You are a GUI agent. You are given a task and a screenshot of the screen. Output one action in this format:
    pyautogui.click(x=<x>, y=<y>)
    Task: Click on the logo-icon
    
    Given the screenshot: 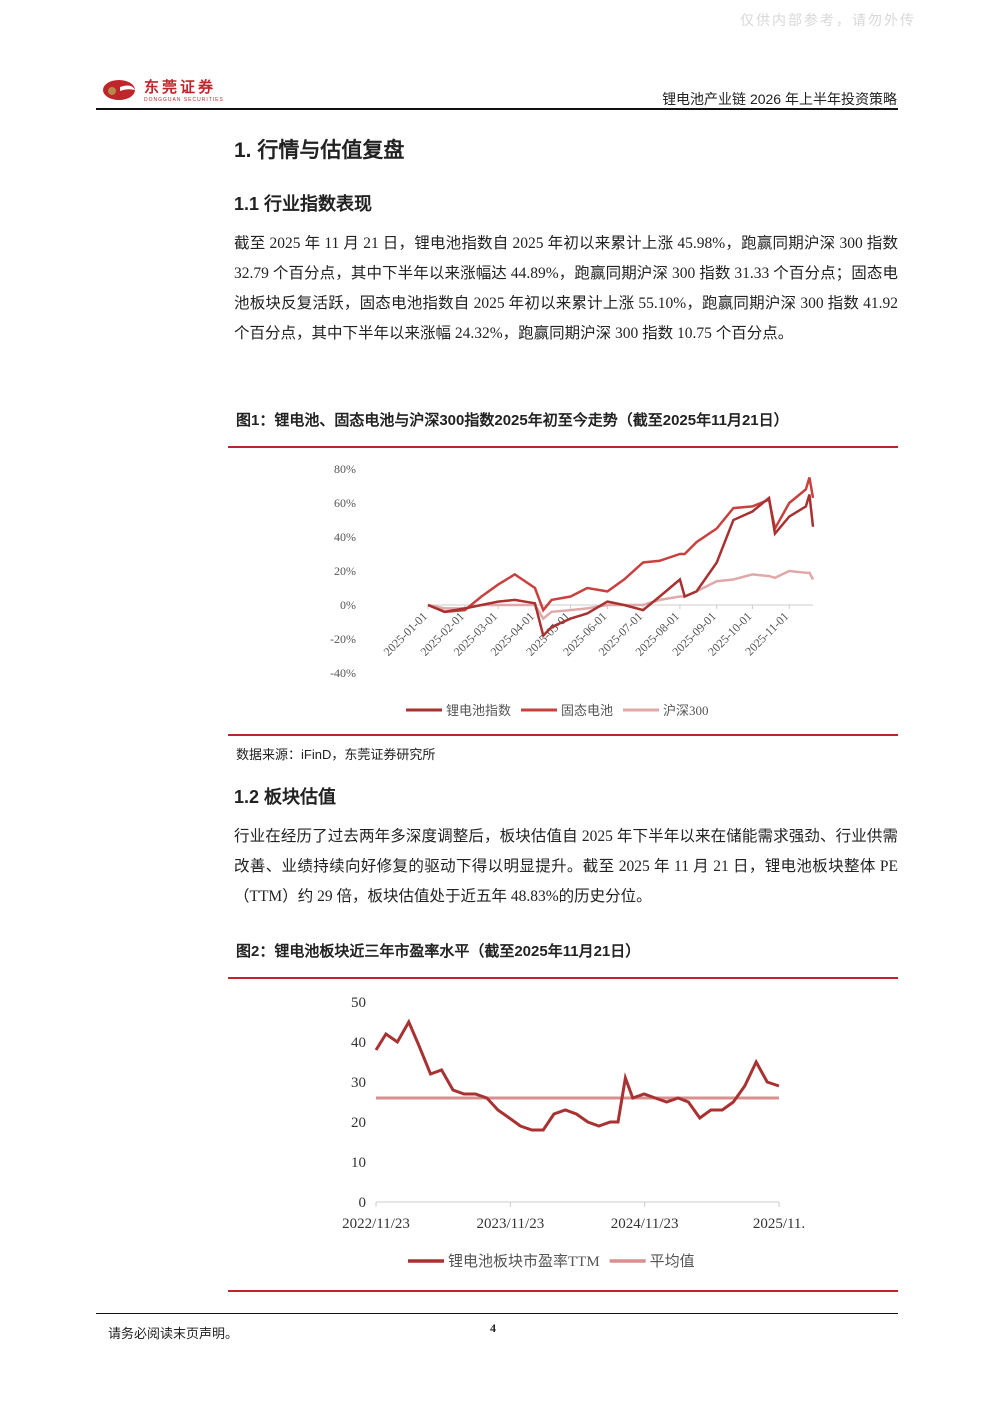 What is the action you would take?
    pyautogui.click(x=119, y=89)
    